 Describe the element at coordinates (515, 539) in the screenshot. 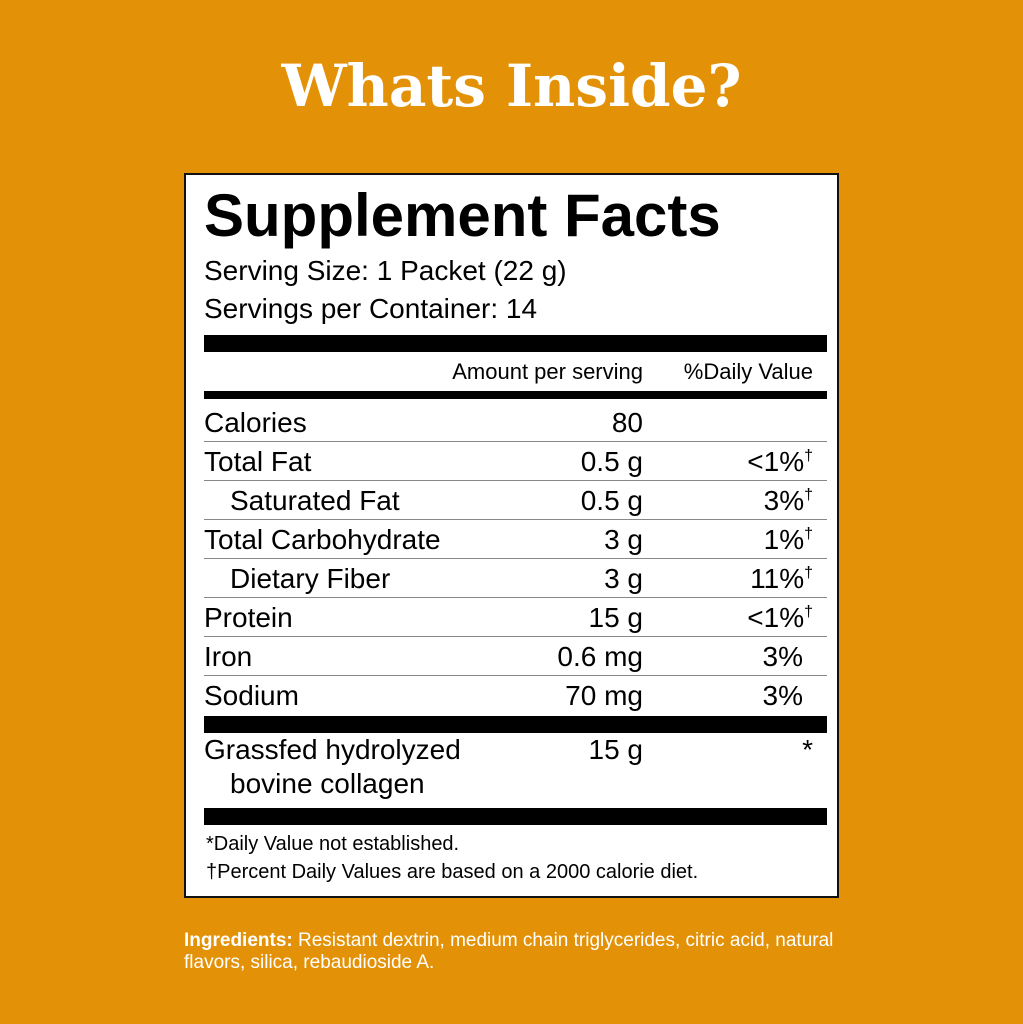

I see `nutrient-row: Total Carbohydrate 3 g 1%†` at that location.